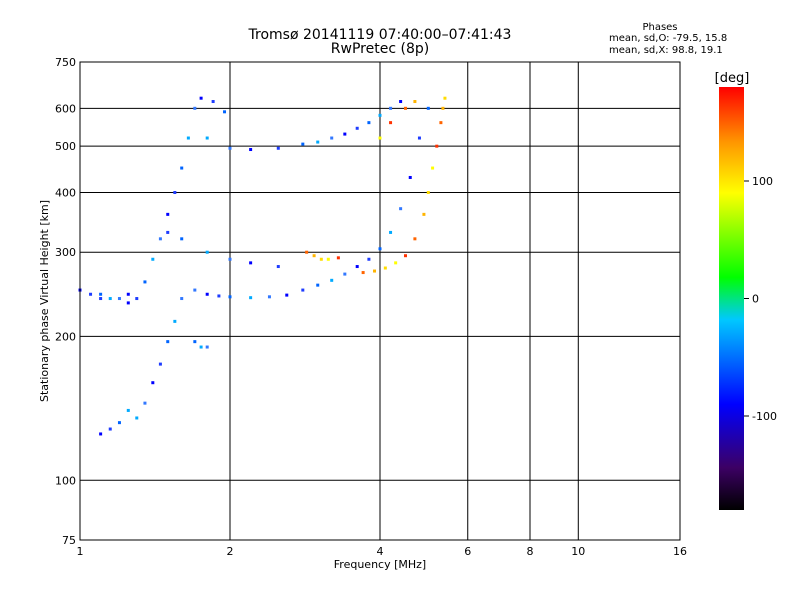 The height and width of the screenshot is (600, 800). What do you see at coordinates (65, 480) in the screenshot?
I see `y-tick-label: 100` at bounding box center [65, 480].